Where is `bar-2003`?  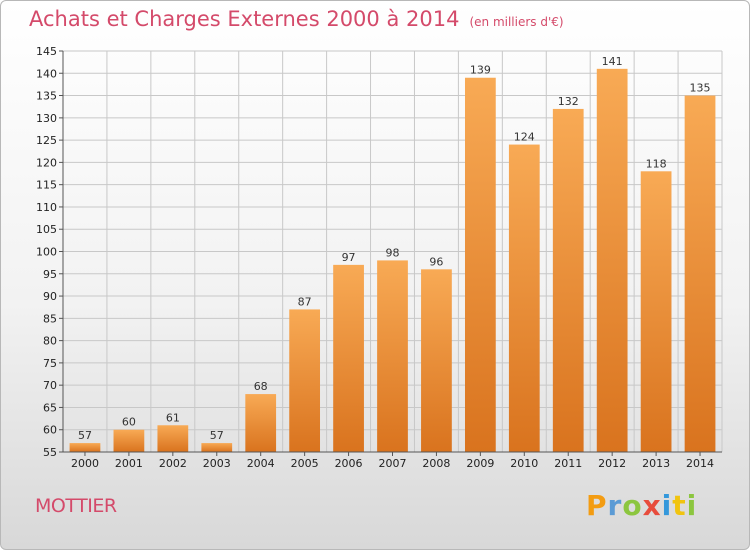 bar-2003 is located at coordinates (217, 447).